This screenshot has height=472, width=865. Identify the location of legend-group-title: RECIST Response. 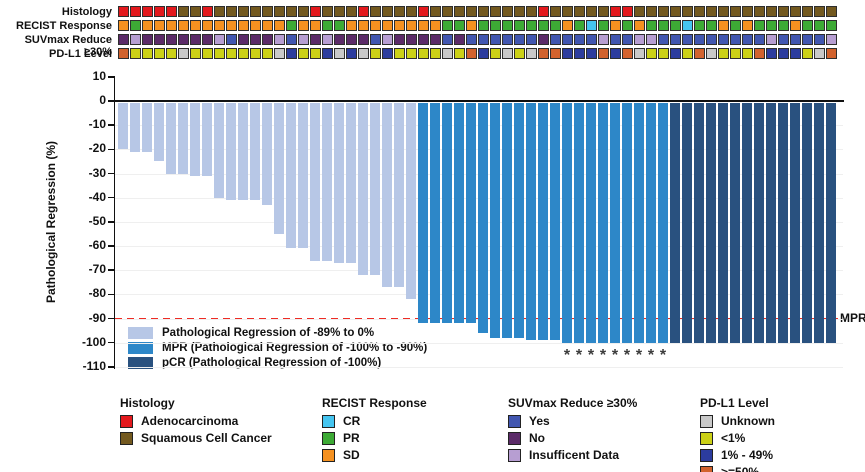
(374, 403).